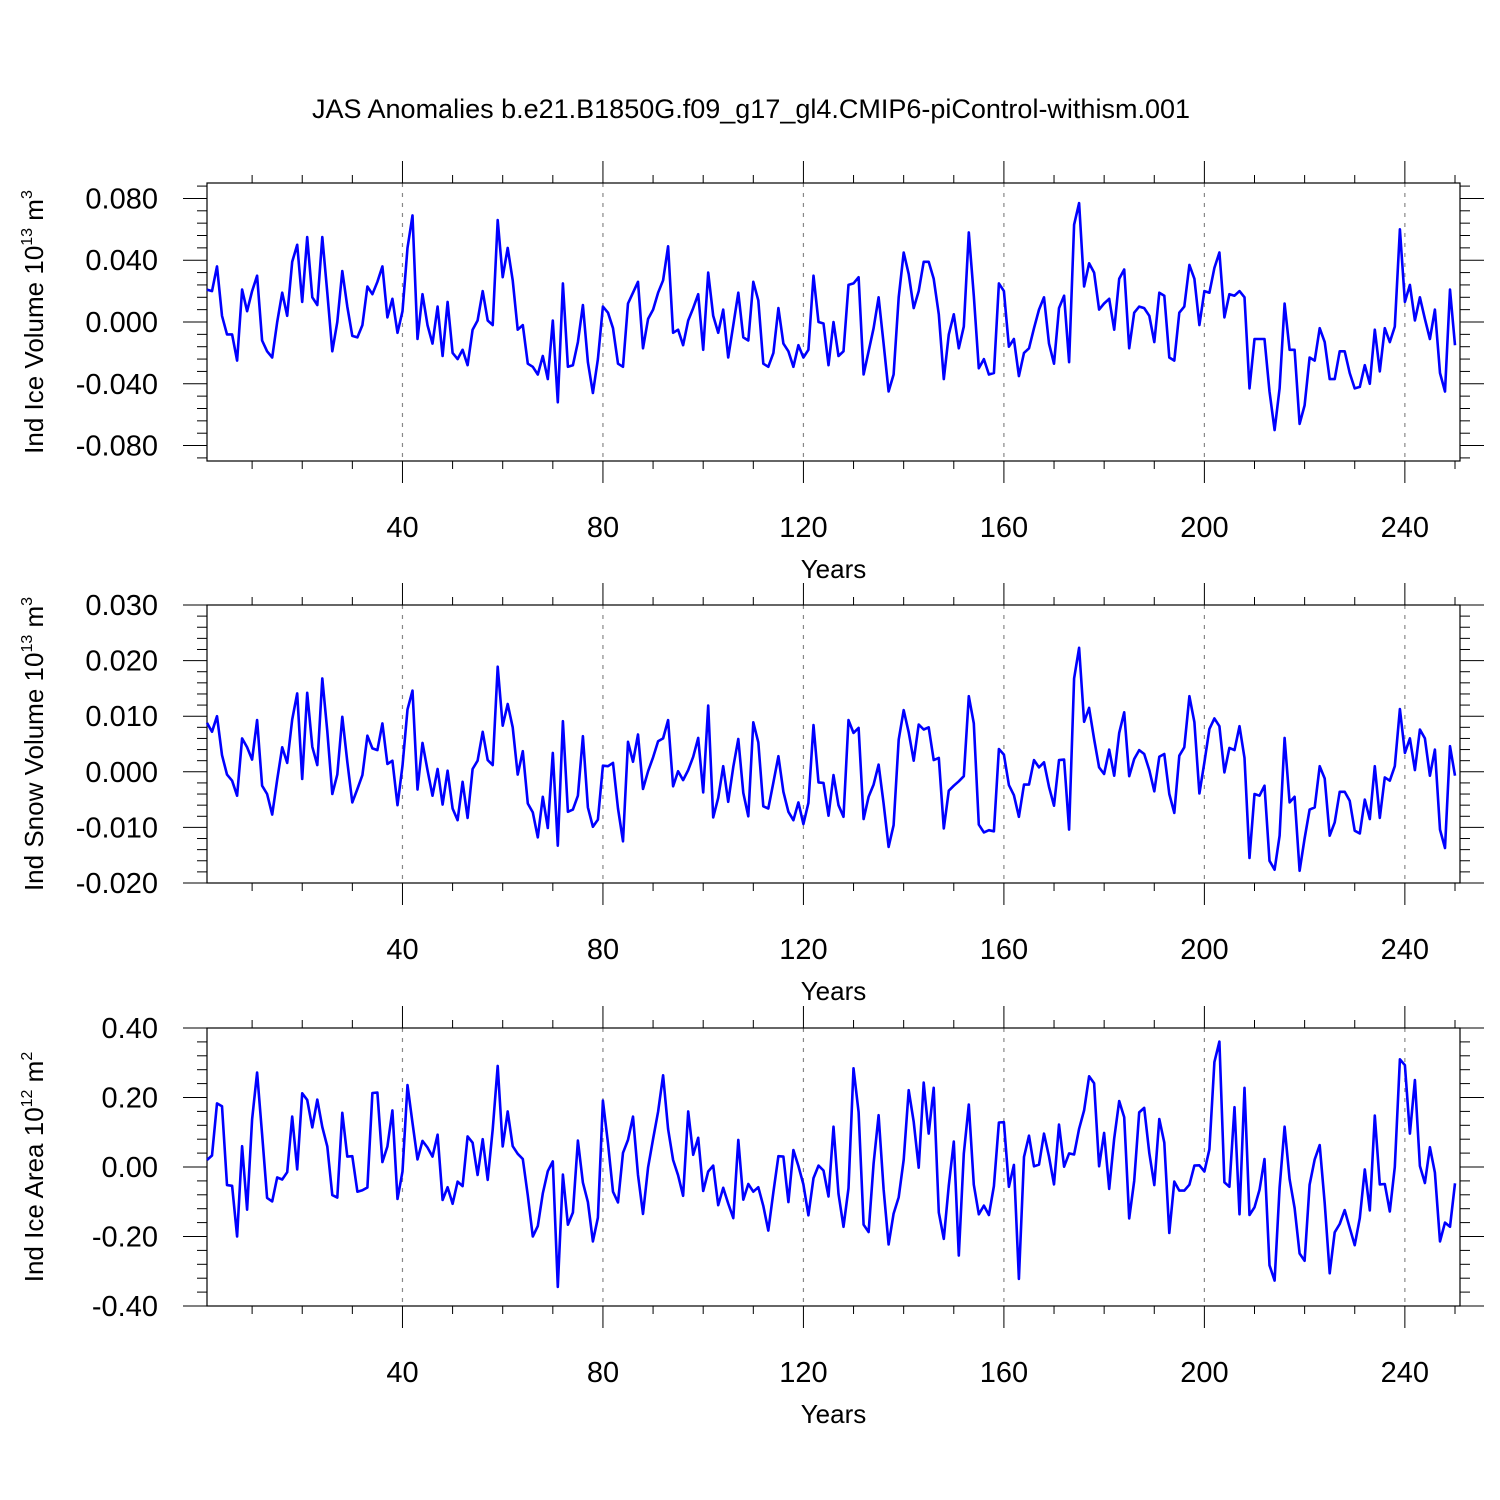  I want to click on y-tick-label: 0.020, so click(121, 662).